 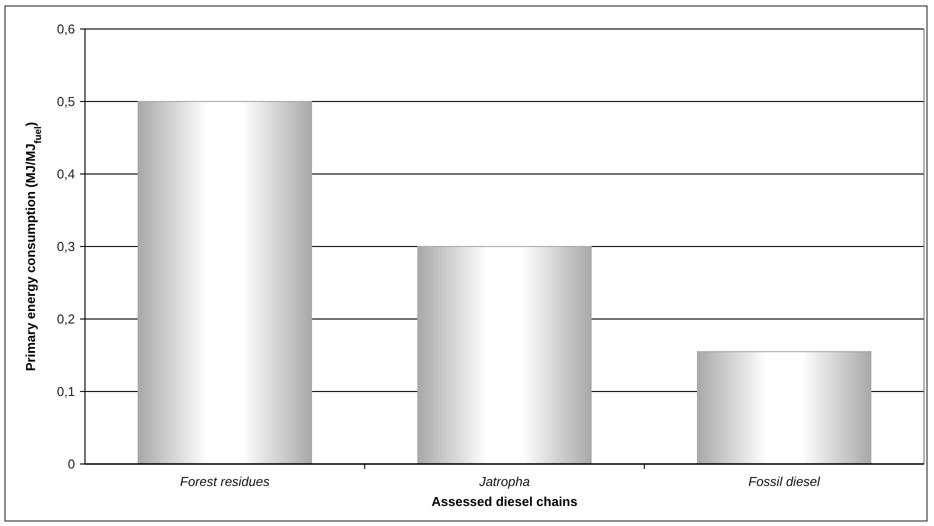 I want to click on y-tick-label: 0,5, so click(x=65, y=102).